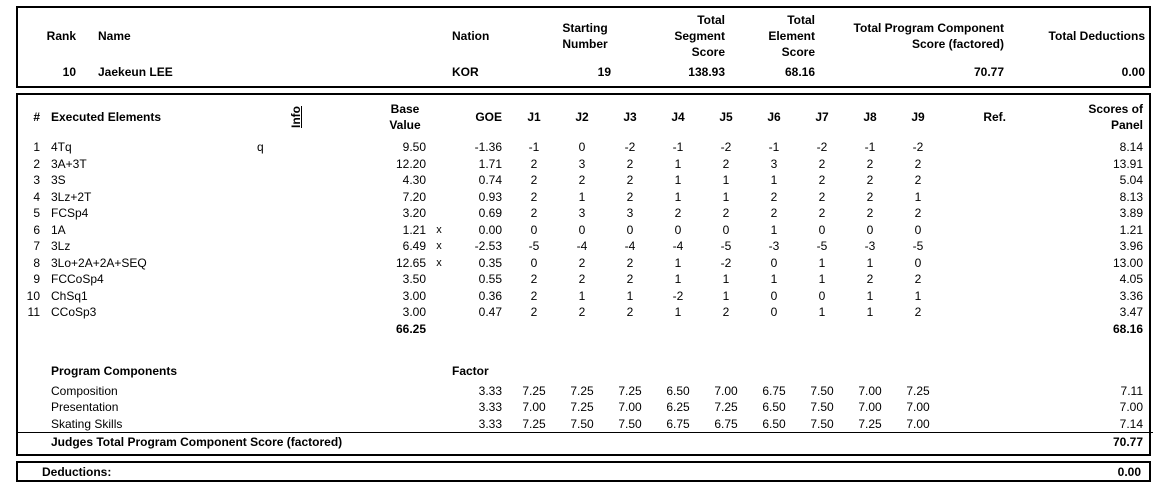  What do you see at coordinates (976, 391) in the screenshot?
I see `component-ref` at bounding box center [976, 391].